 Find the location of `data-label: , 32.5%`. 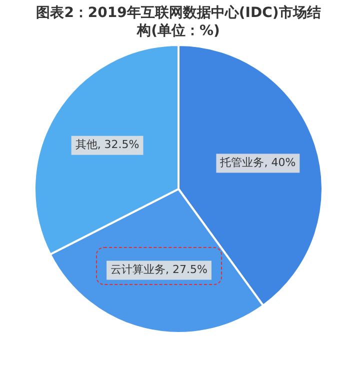

data-label: , 32.5% is located at coordinates (118, 145).